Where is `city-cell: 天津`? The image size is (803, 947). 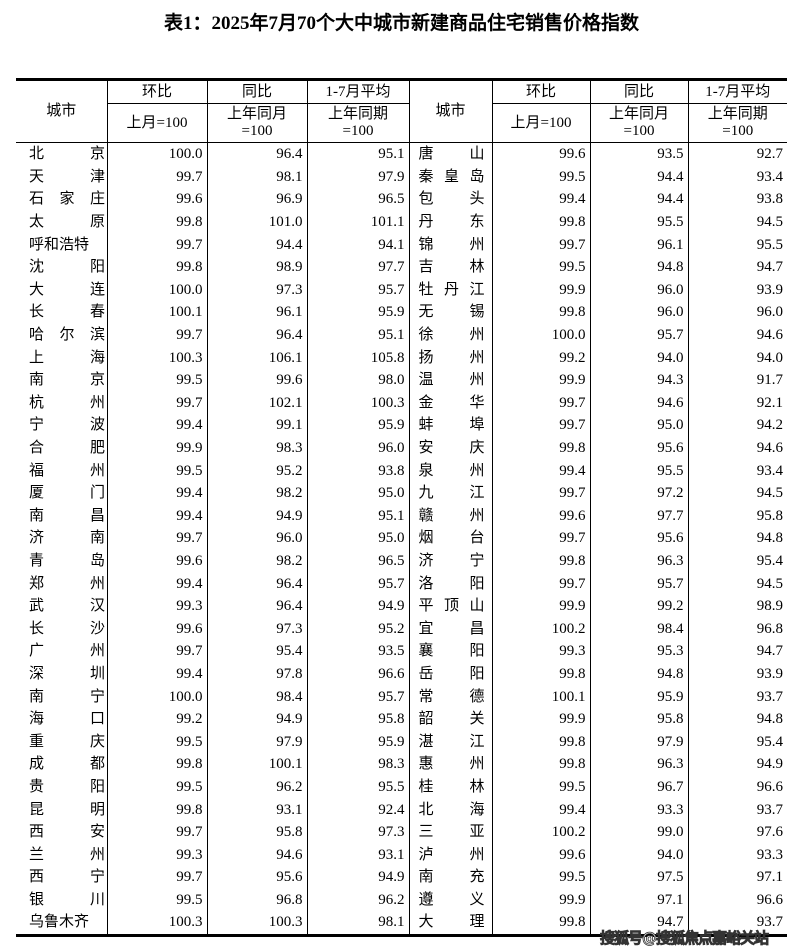
city-cell: 天津 is located at coordinates (61, 177).